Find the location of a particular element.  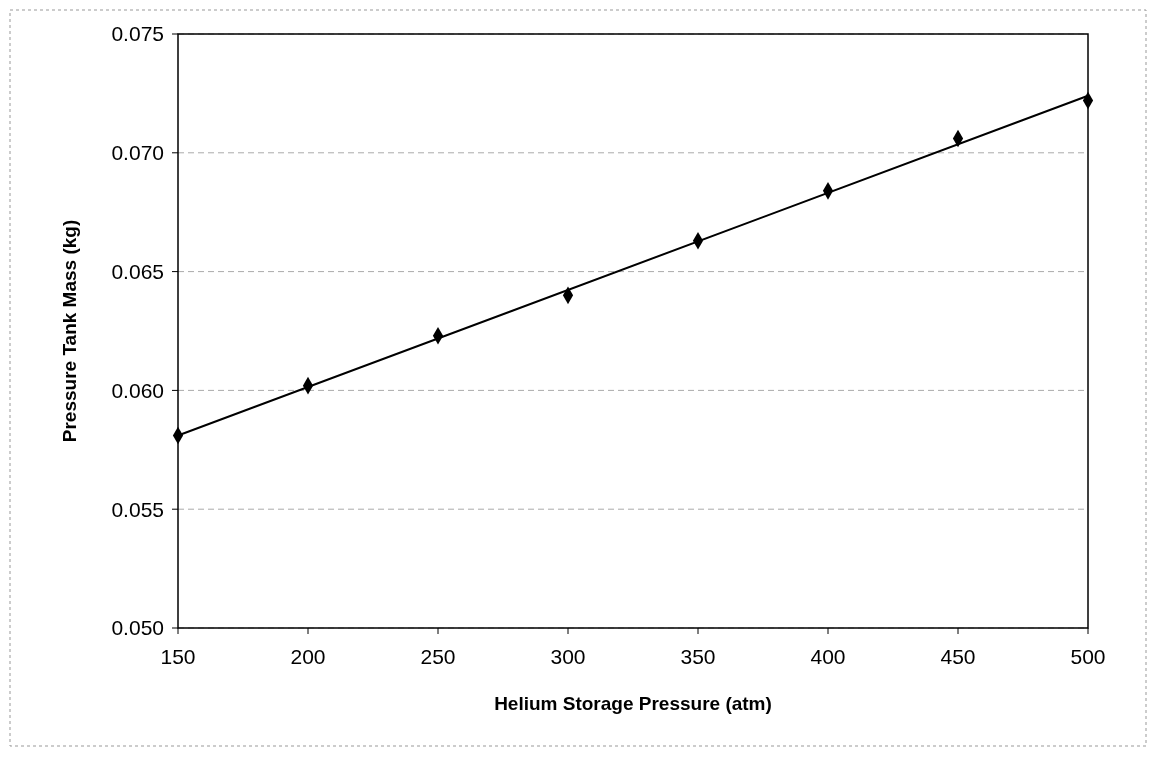

x-tick-label: 250 is located at coordinates (438, 656).